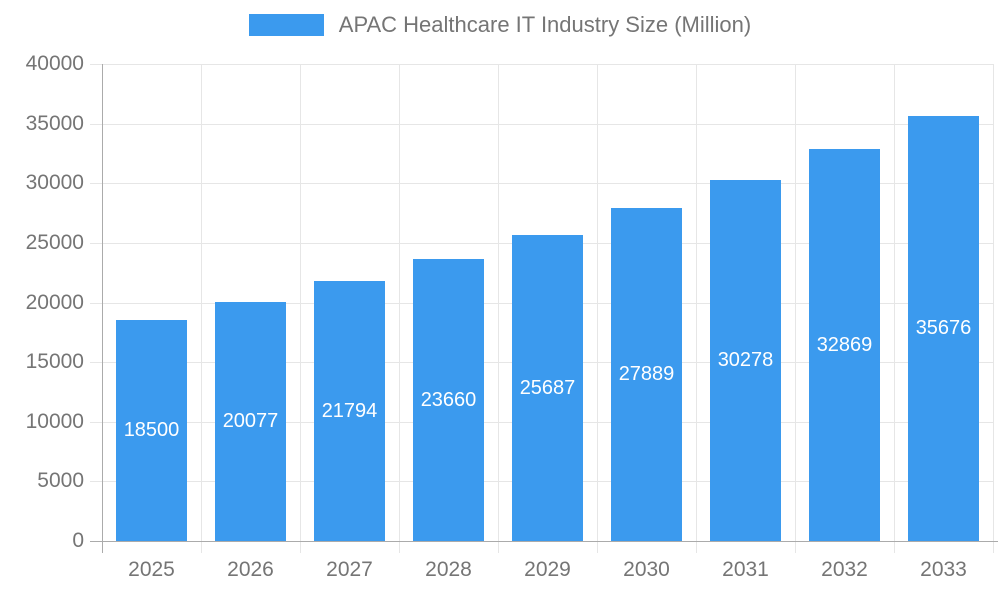 The image size is (1000, 600). Describe the element at coordinates (250, 569) in the screenshot. I see `x-tick-label: 2026` at that location.